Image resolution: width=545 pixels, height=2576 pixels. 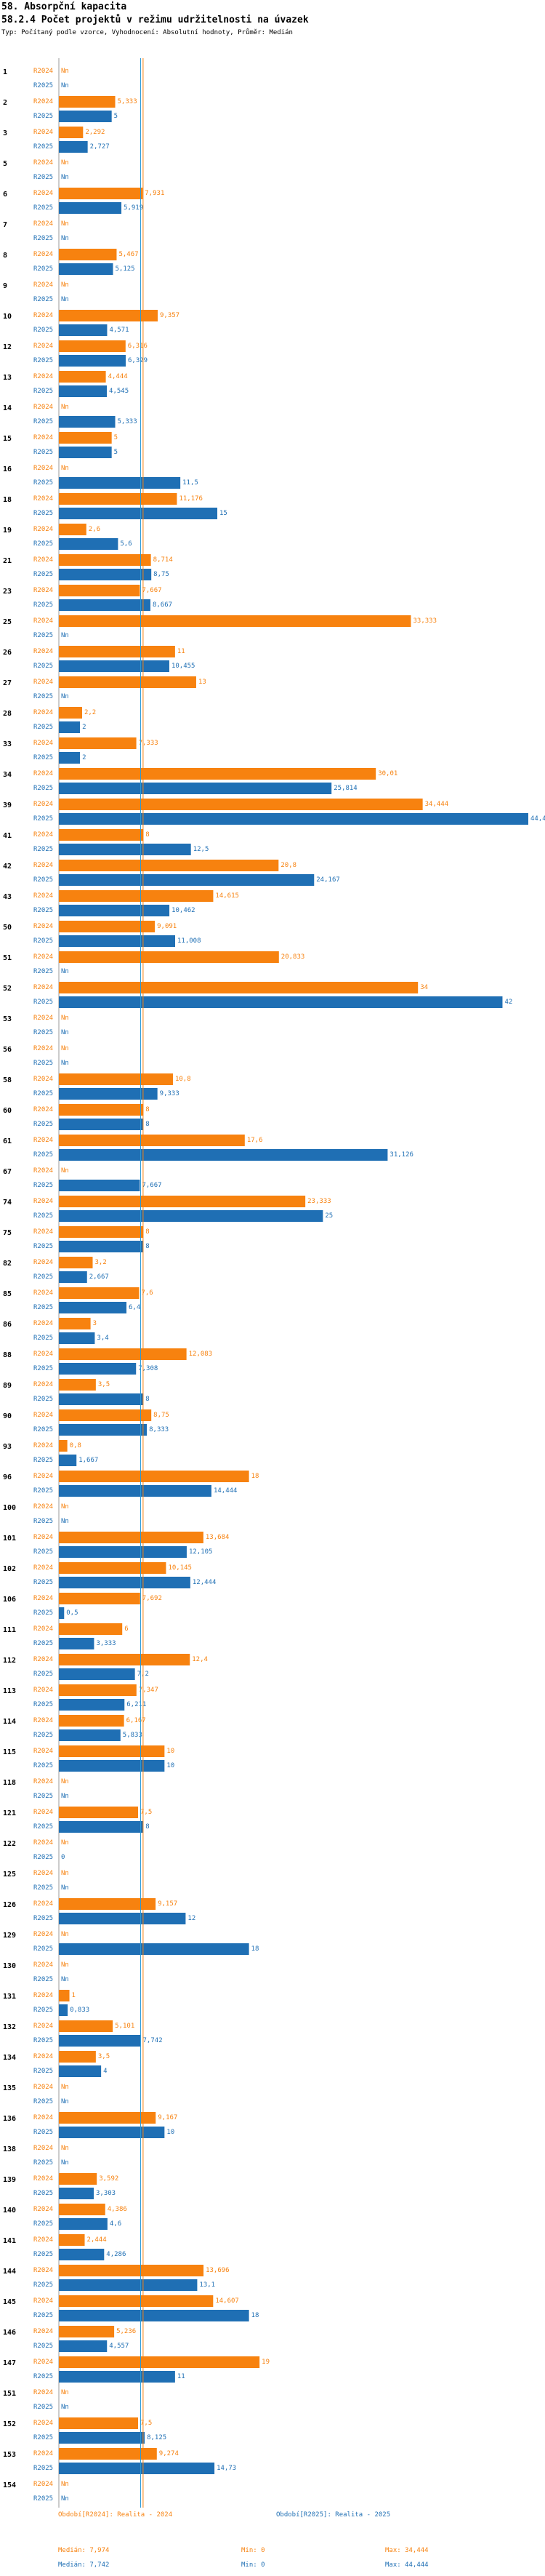 I want to click on value-label: 18, so click(x=255, y=1476).